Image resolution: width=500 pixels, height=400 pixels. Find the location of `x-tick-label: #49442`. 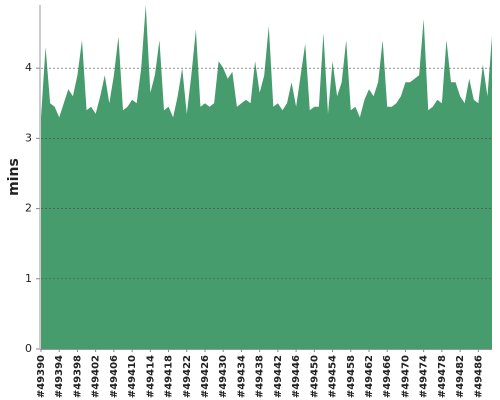

x-tick-label: #49442 is located at coordinates (278, 376).